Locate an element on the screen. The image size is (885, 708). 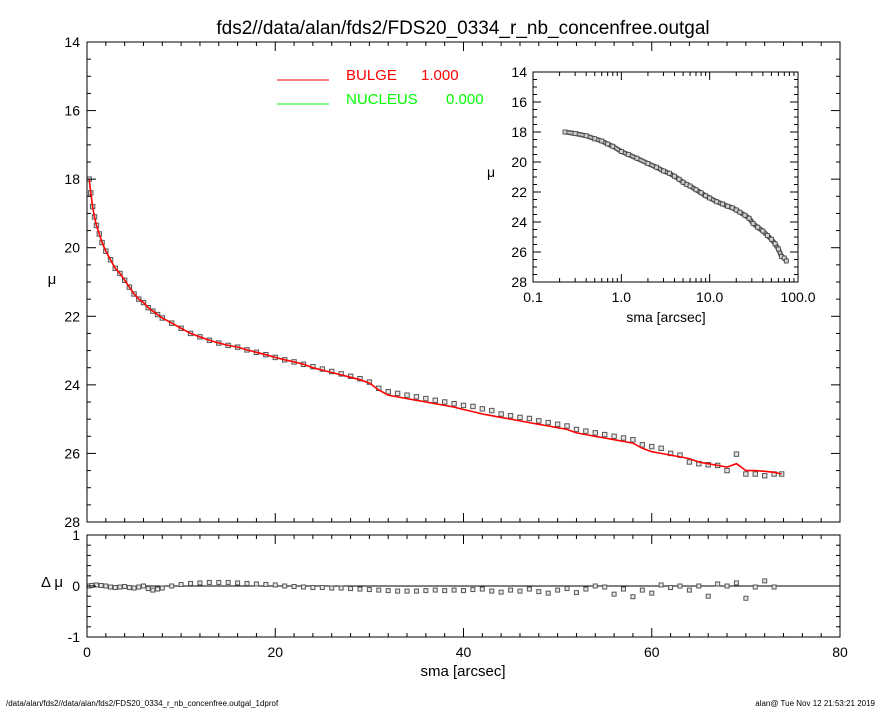
inset-y-tick-label: 22 is located at coordinates (519, 192).